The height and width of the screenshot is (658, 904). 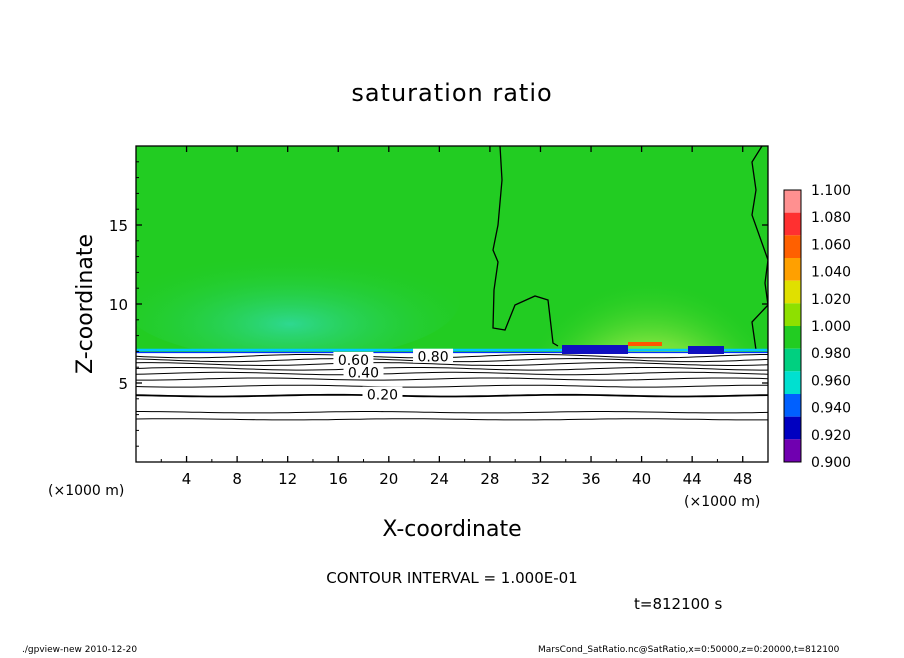 What do you see at coordinates (831, 381) in the screenshot?
I see `colorbar-tick-label: 0.960` at bounding box center [831, 381].